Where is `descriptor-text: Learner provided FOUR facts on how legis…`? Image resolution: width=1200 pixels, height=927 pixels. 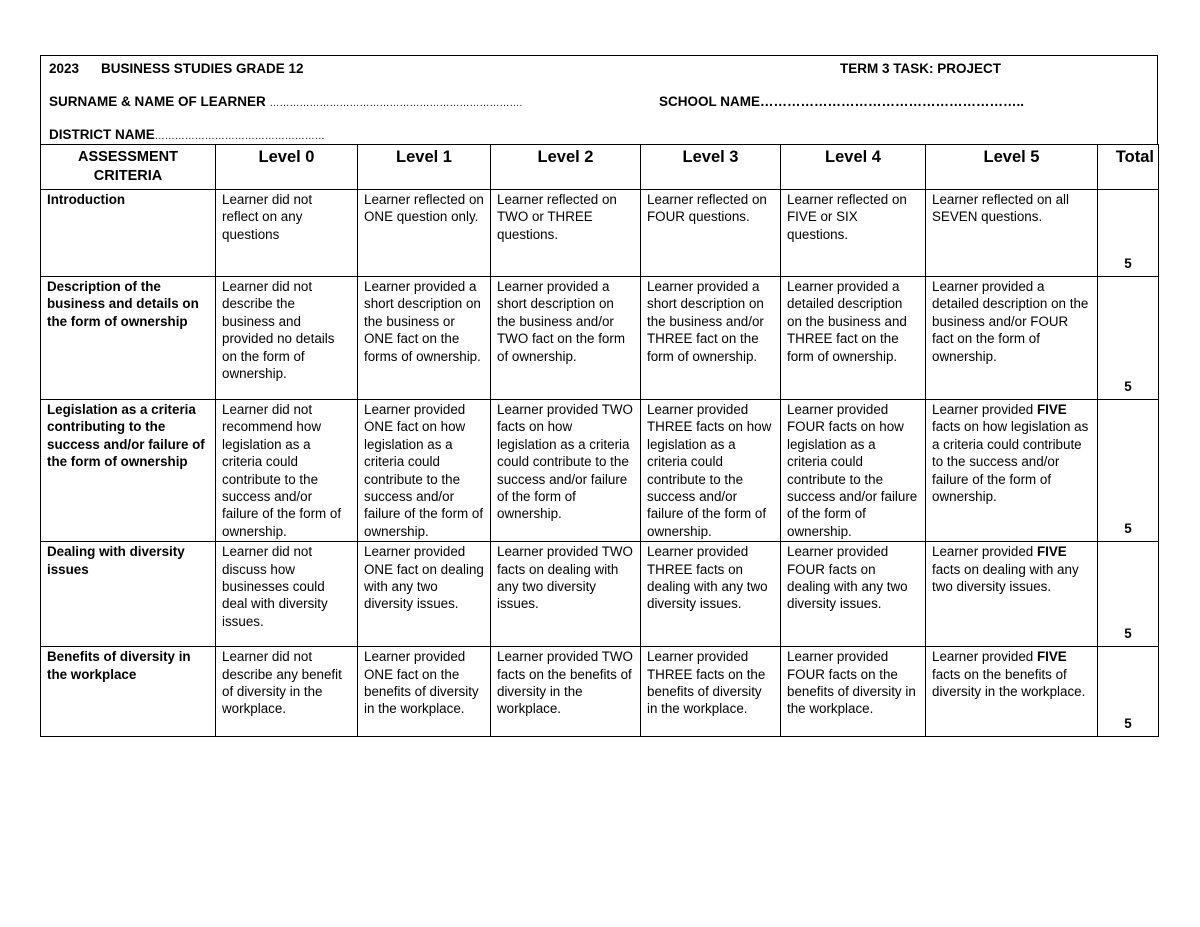 descriptor-text: Learner provided FOUR facts on how legis… is located at coordinates (852, 470).